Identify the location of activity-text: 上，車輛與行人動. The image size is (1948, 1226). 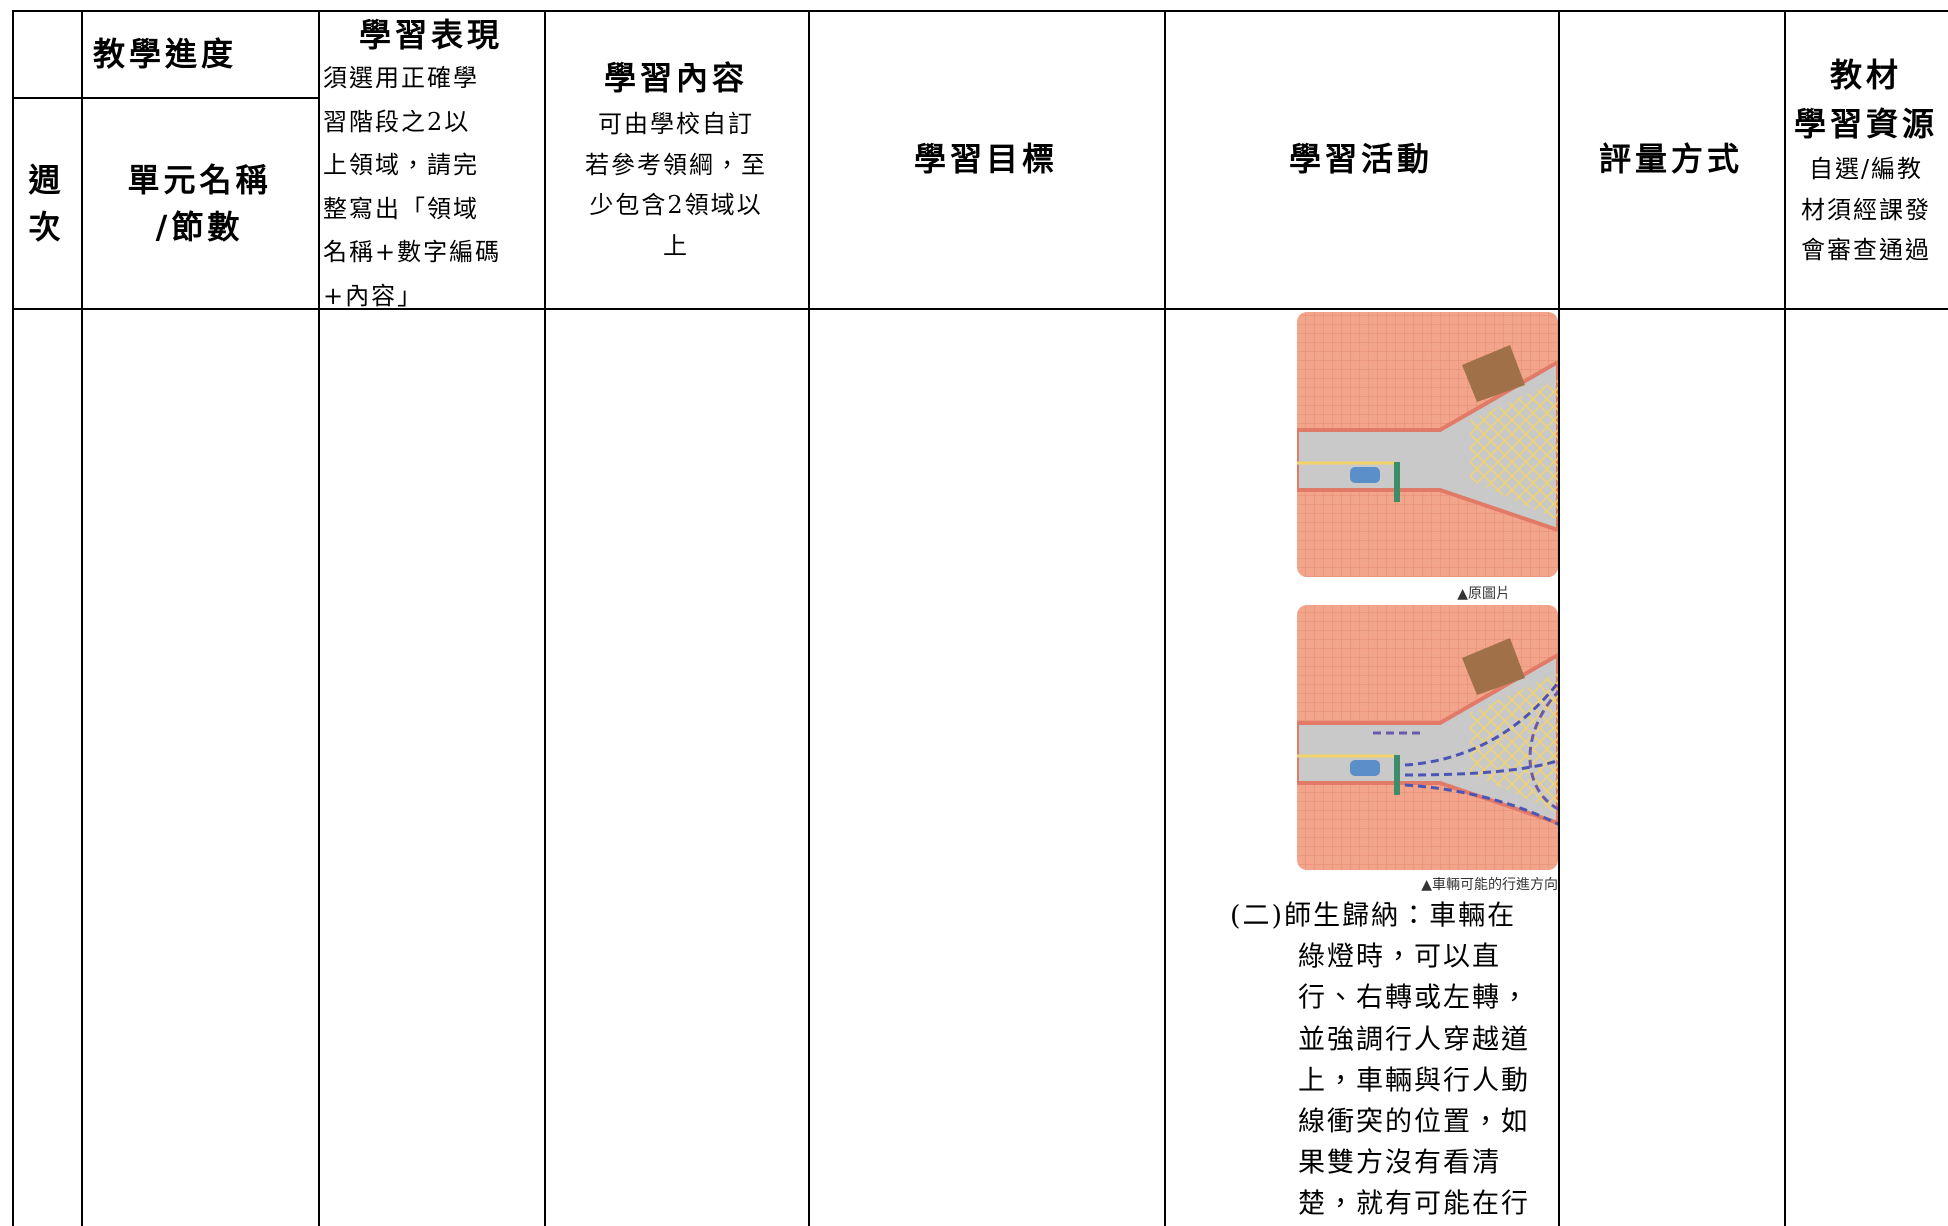
(1414, 1081).